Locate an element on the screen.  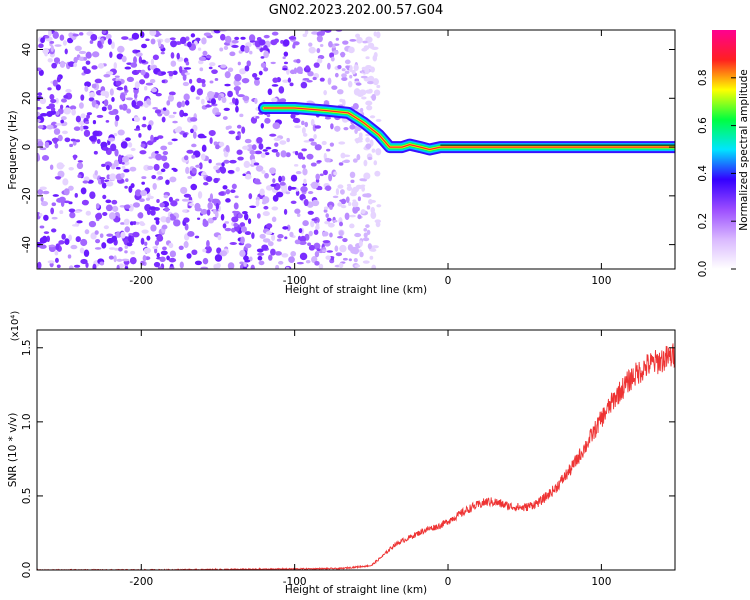
snr-x-axis-label: Height of straight line (km) is located at coordinates (356, 590).